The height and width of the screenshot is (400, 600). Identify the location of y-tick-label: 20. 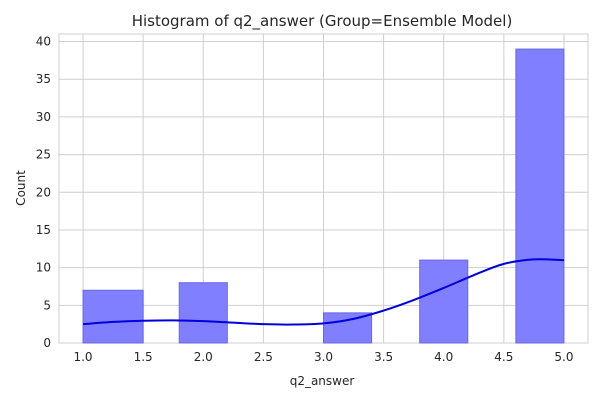
(43, 192).